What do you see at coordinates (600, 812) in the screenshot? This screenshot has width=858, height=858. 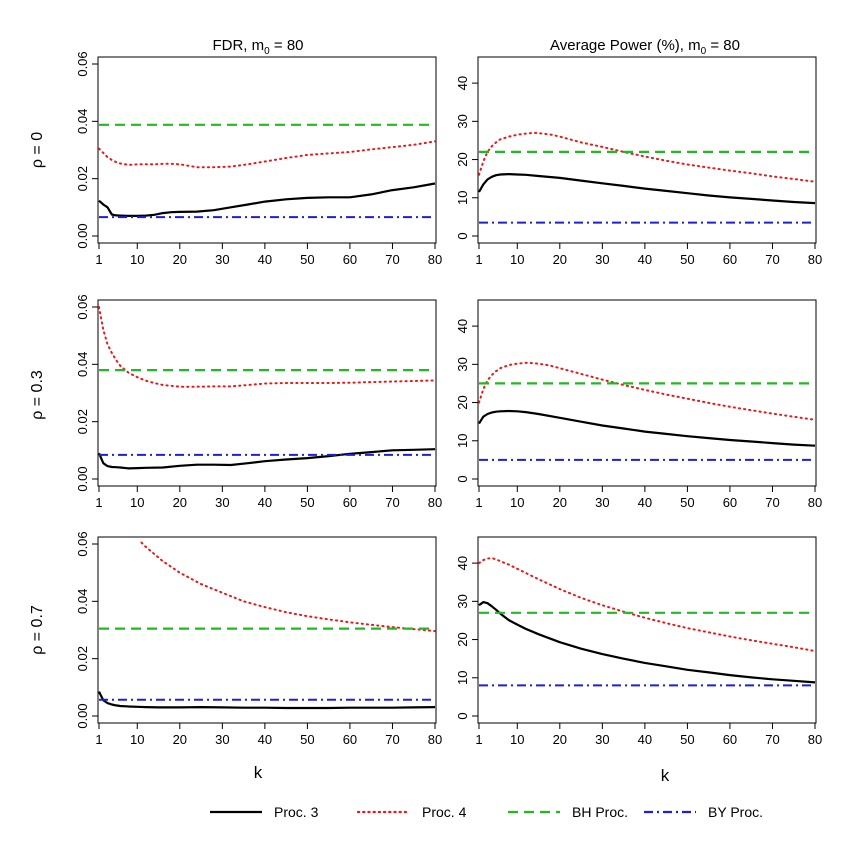 I see `legend-label: BH Proc.` at bounding box center [600, 812].